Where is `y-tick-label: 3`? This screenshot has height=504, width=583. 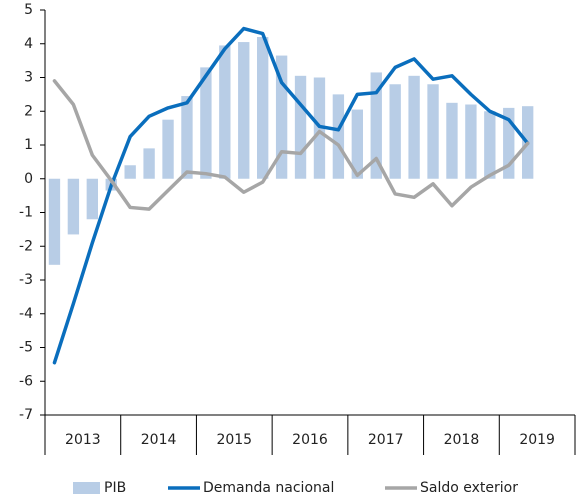
y-tick-label: 3 is located at coordinates (28, 78).